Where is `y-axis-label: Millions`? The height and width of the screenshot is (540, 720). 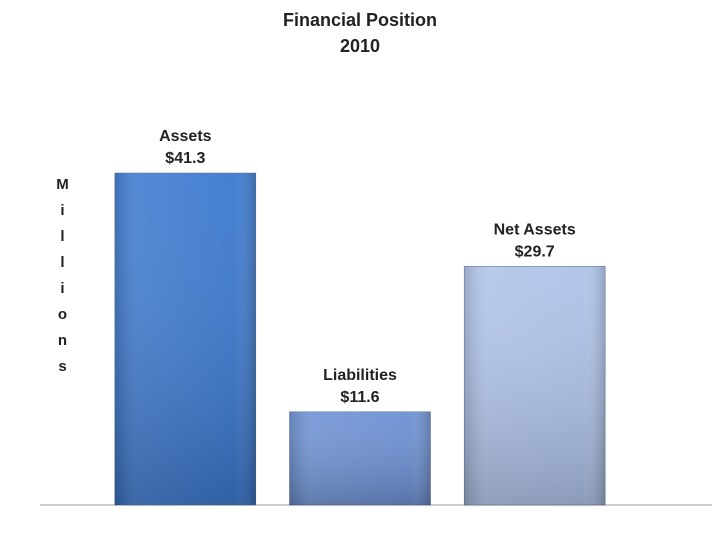
y-axis-label: Millions is located at coordinates (62, 280).